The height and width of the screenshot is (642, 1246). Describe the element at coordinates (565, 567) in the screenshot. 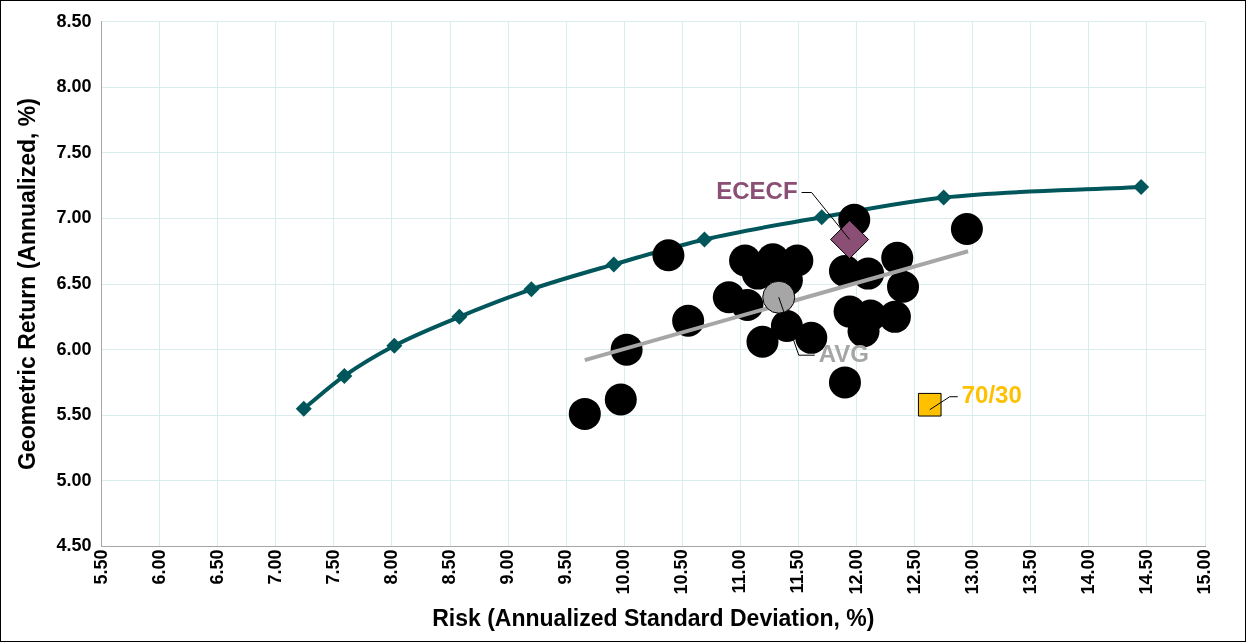

I see `x-tick-label: 9.50` at that location.